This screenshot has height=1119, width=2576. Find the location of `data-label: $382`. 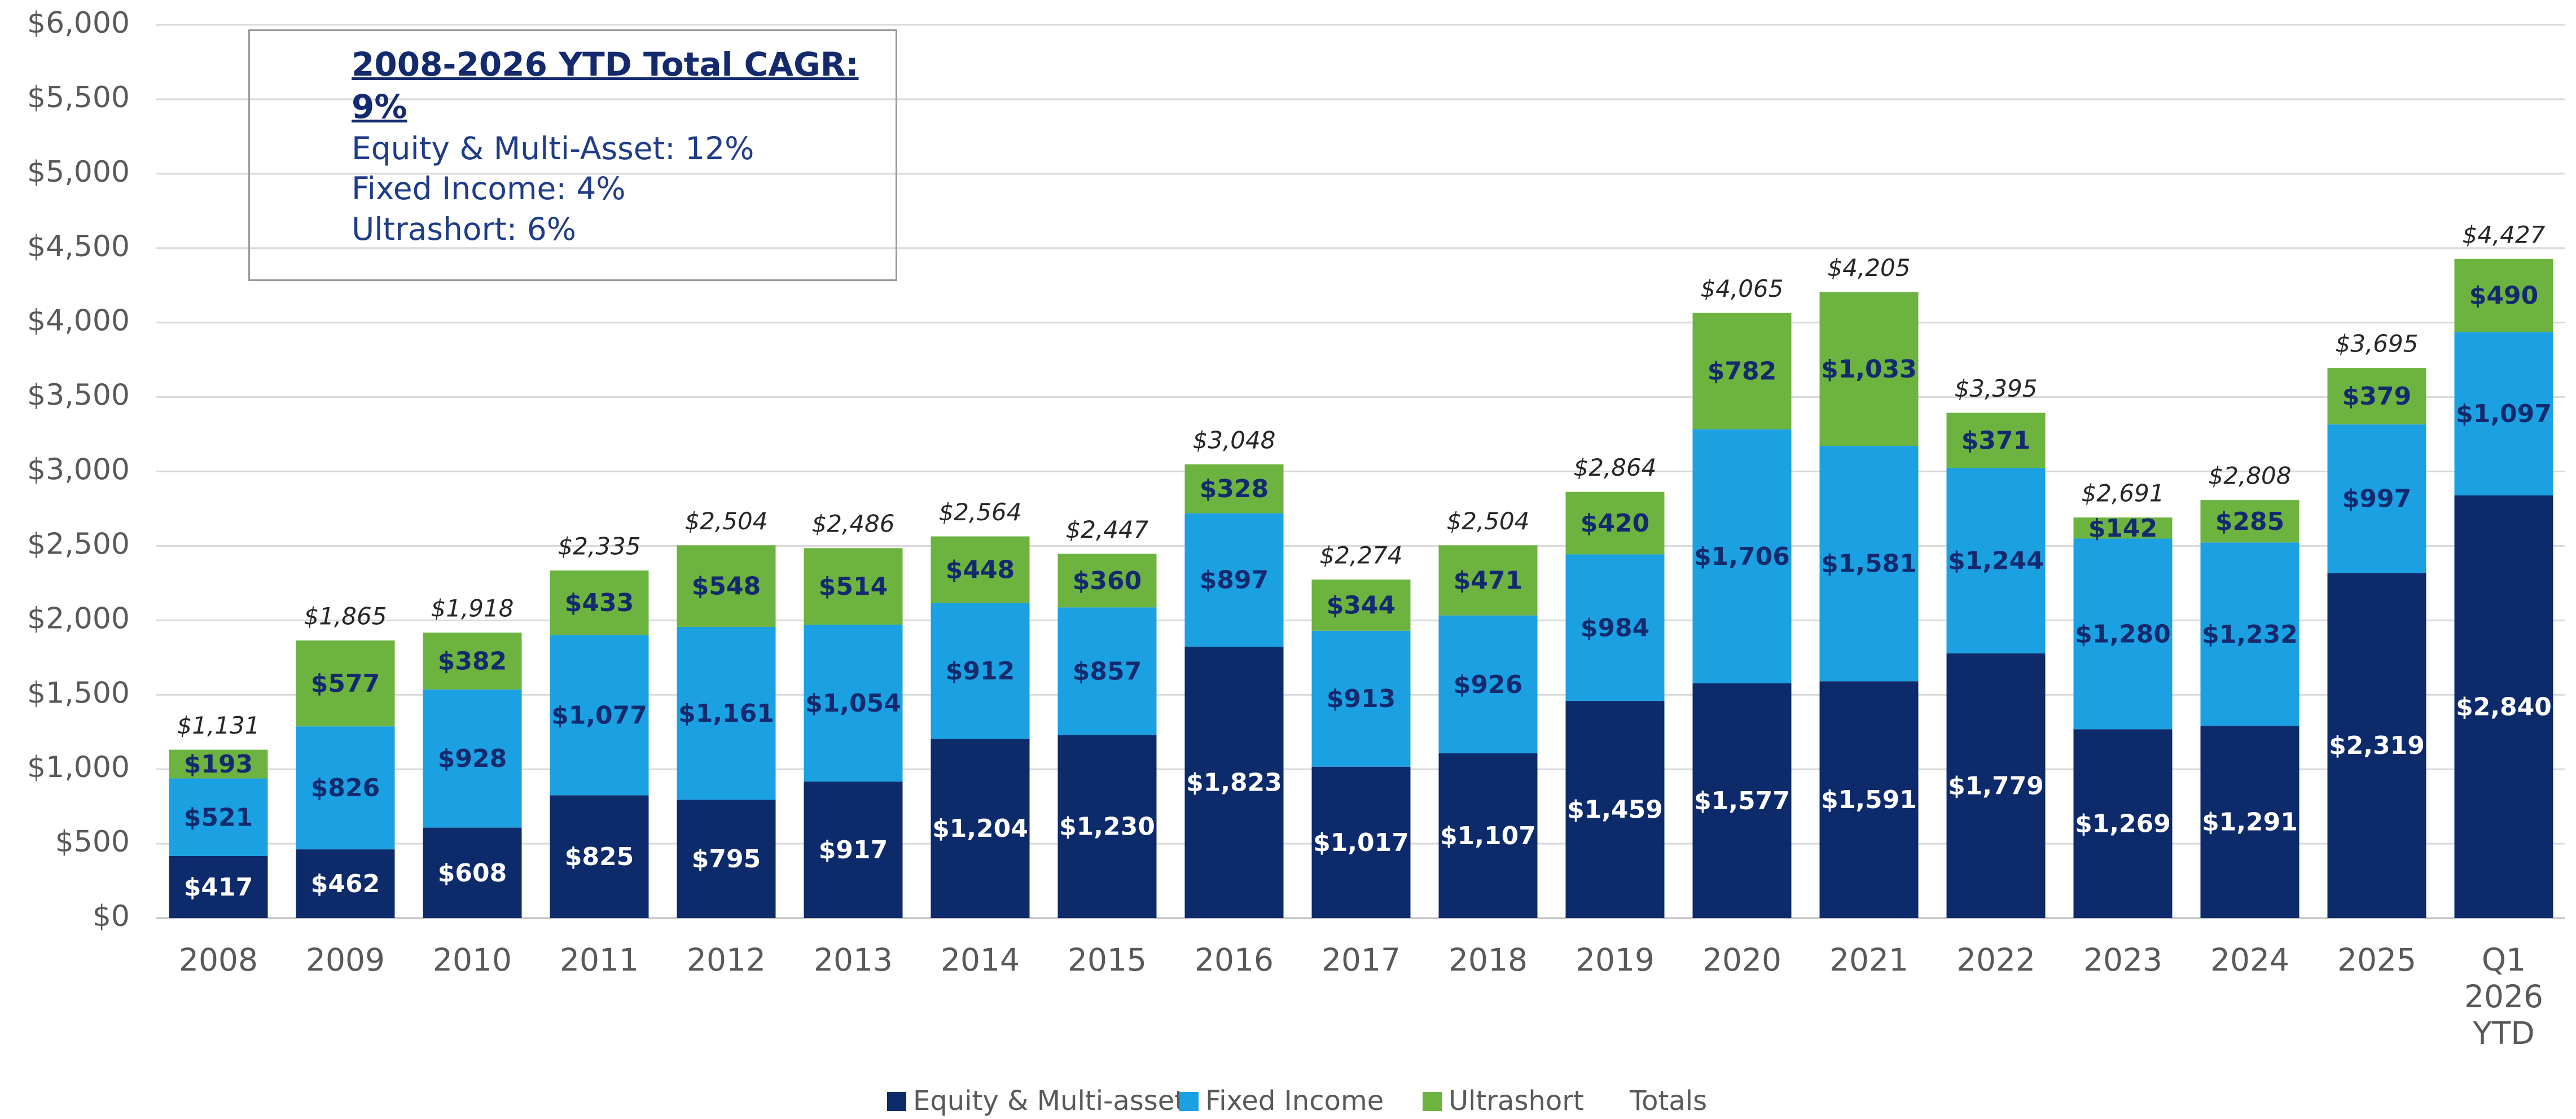

data-label: $382 is located at coordinates (472, 661).